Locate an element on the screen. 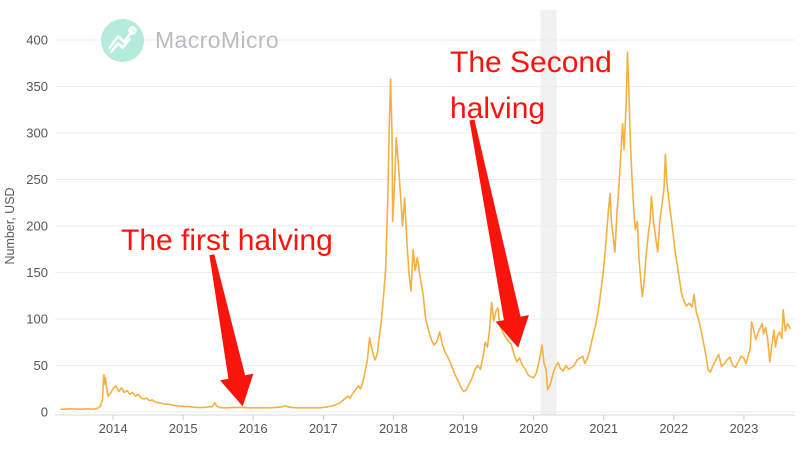  second-halving-arrow-icon is located at coordinates (499, 233).